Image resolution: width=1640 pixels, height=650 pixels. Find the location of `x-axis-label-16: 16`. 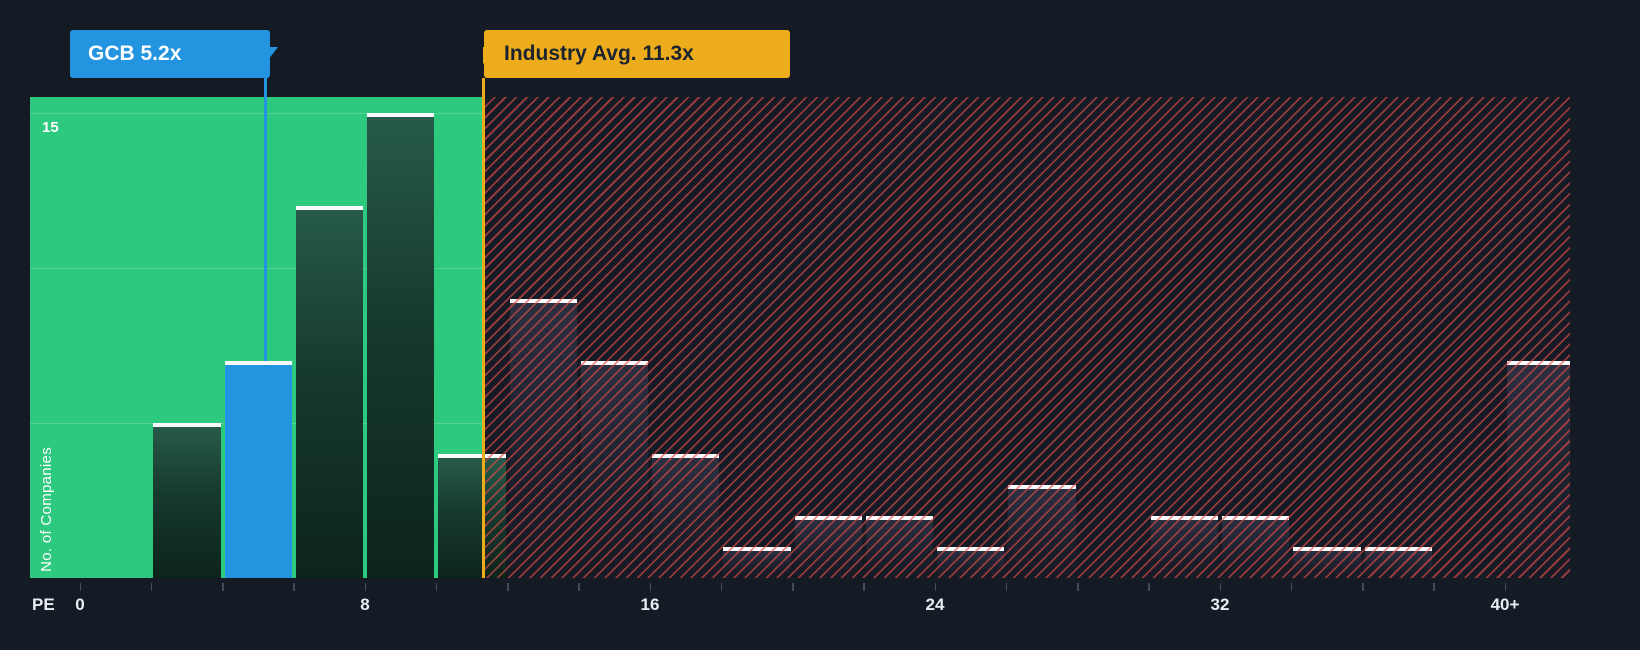

x-axis-label-16: 16 is located at coordinates (650, 604).